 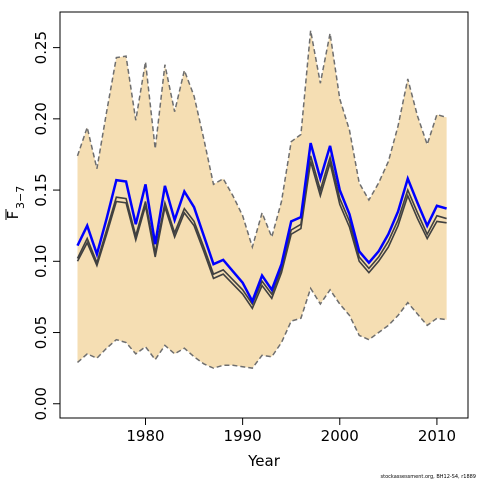 What do you see at coordinates (437, 436) in the screenshot?
I see `x-tick-label: 2010` at bounding box center [437, 436].